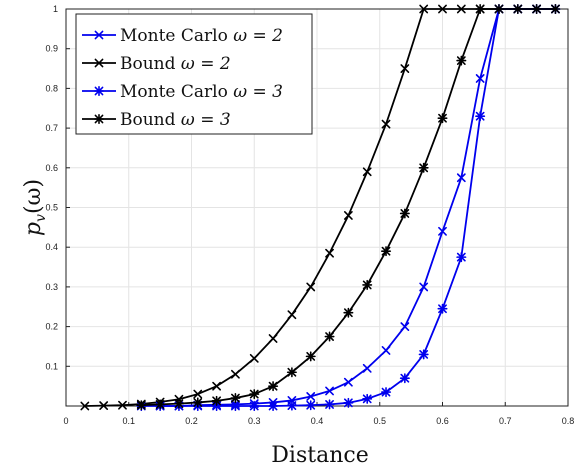  I want to click on y-tick-label: 0.9, so click(51, 49).